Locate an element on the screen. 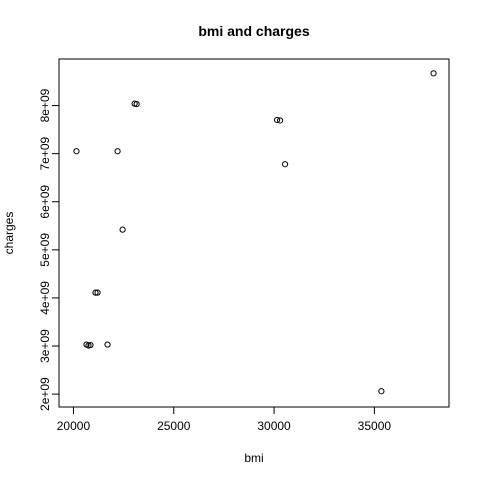 The width and height of the screenshot is (480, 485). x-tick-label: 30000 is located at coordinates (274, 426).